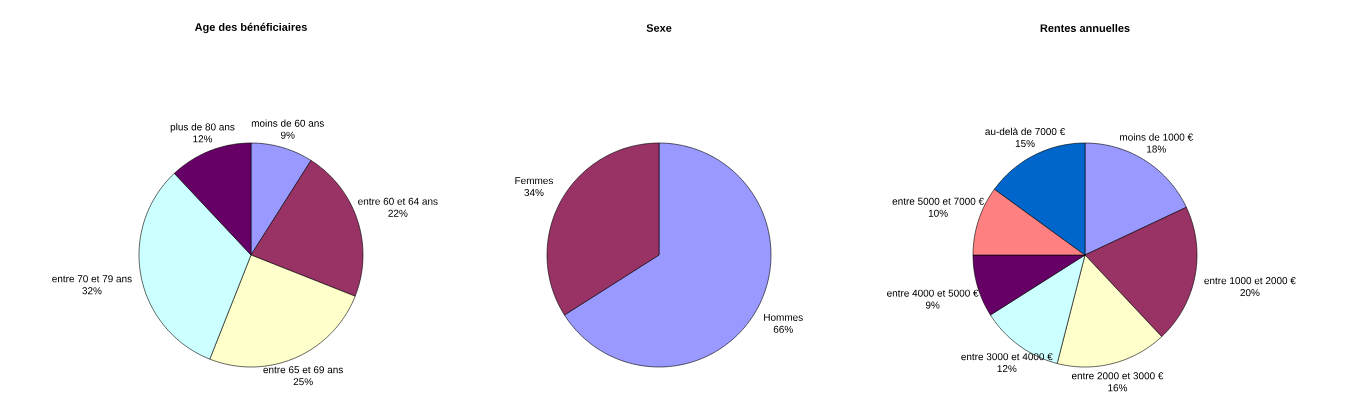  I want to click on data-label: 25%, so click(303, 382).